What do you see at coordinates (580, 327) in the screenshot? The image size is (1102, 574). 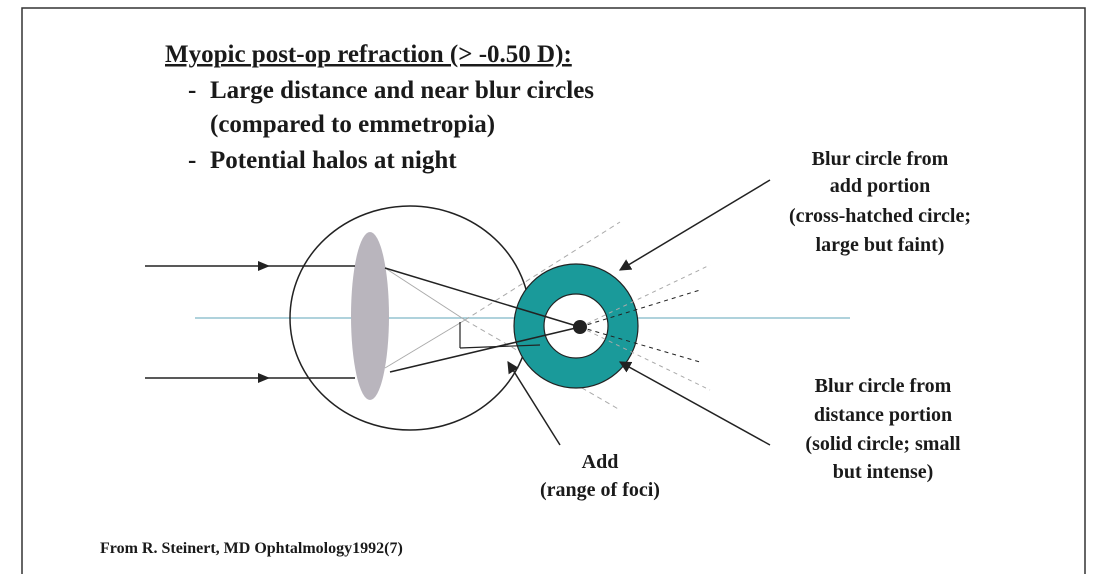 I see `focus-dot` at bounding box center [580, 327].